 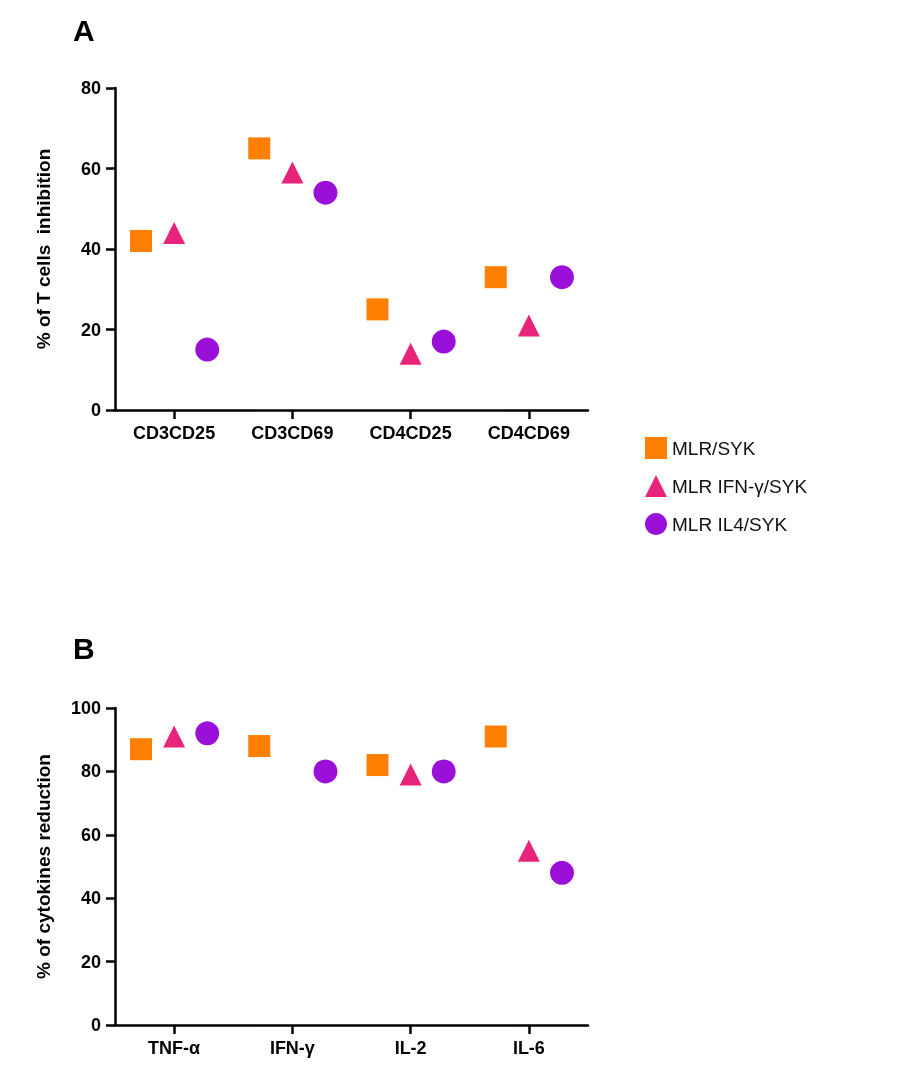 I want to click on x-tick-label: IFN-γ, so click(x=292, y=1048).